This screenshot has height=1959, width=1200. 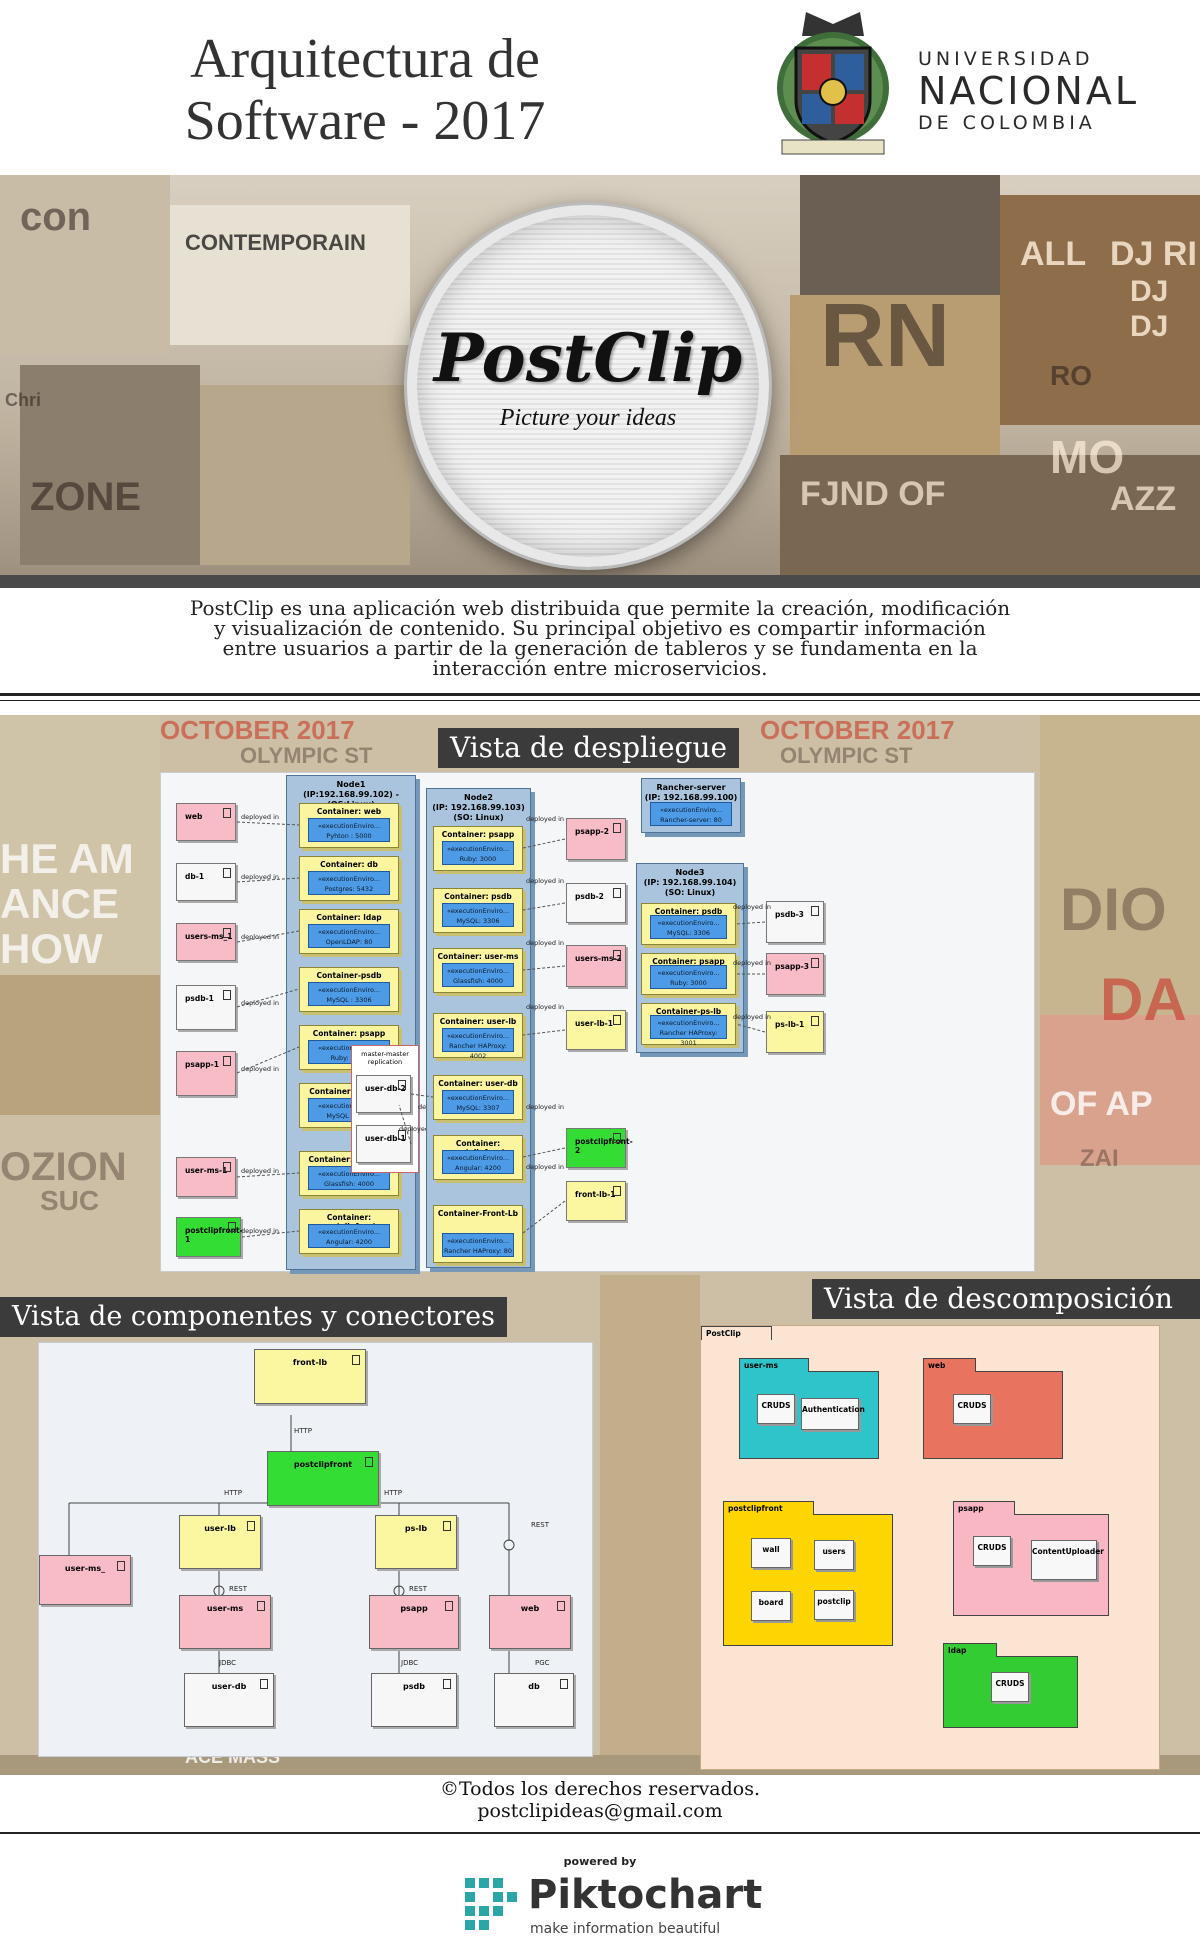 I want to click on copyright-text: ©Todos los derechos reservados., so click(x=600, y=1789).